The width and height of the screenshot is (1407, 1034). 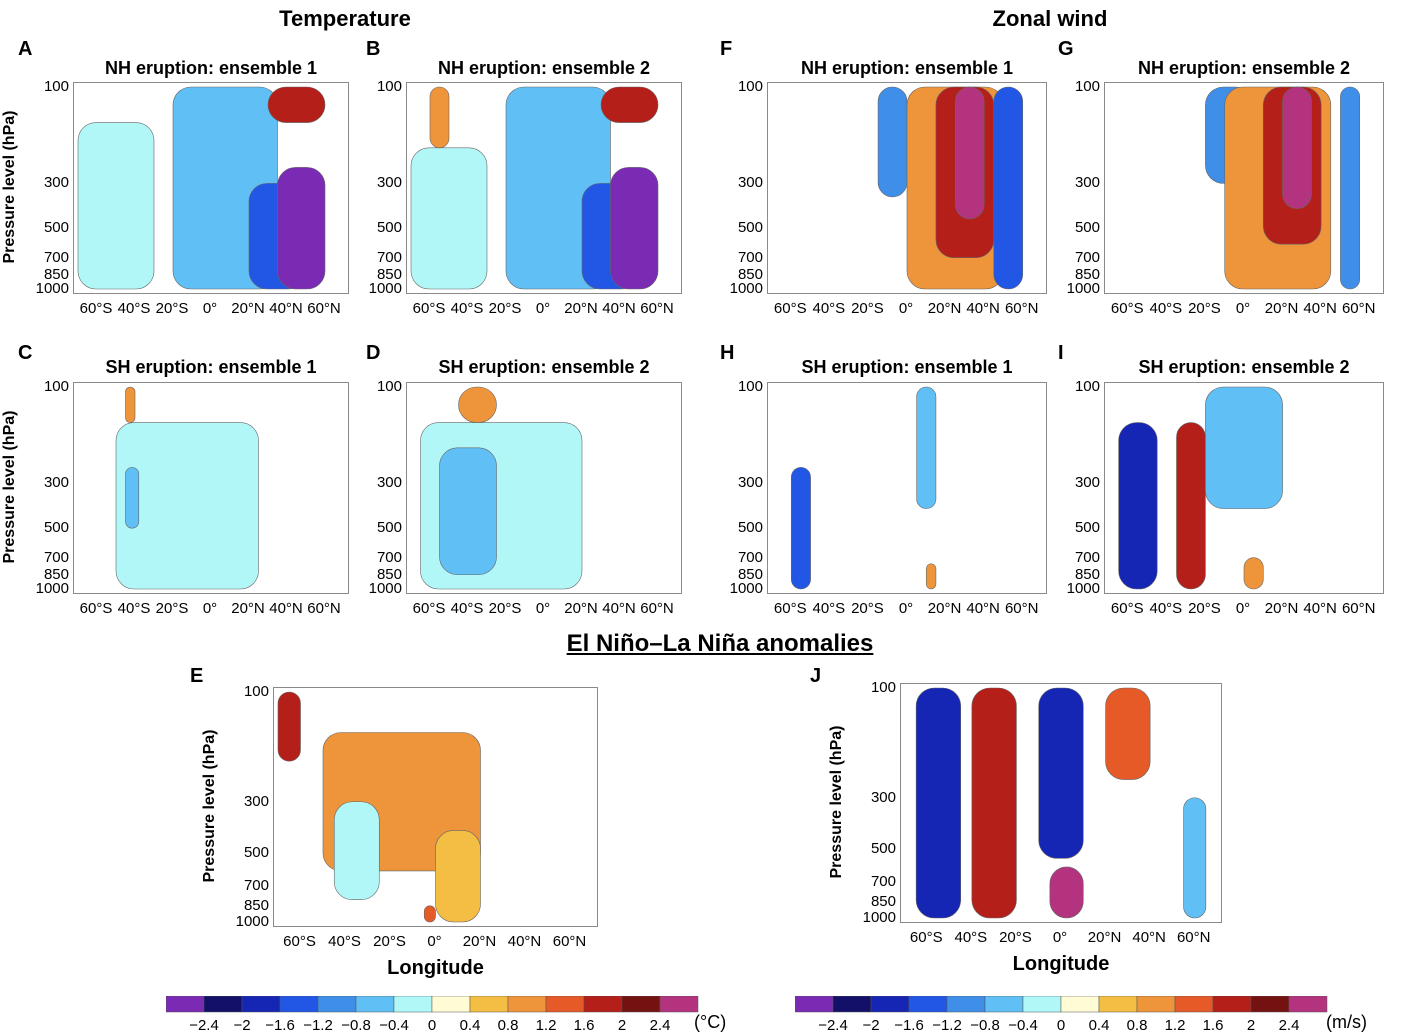 What do you see at coordinates (863, 488) in the screenshot?
I see `heatmap-h` at bounding box center [863, 488].